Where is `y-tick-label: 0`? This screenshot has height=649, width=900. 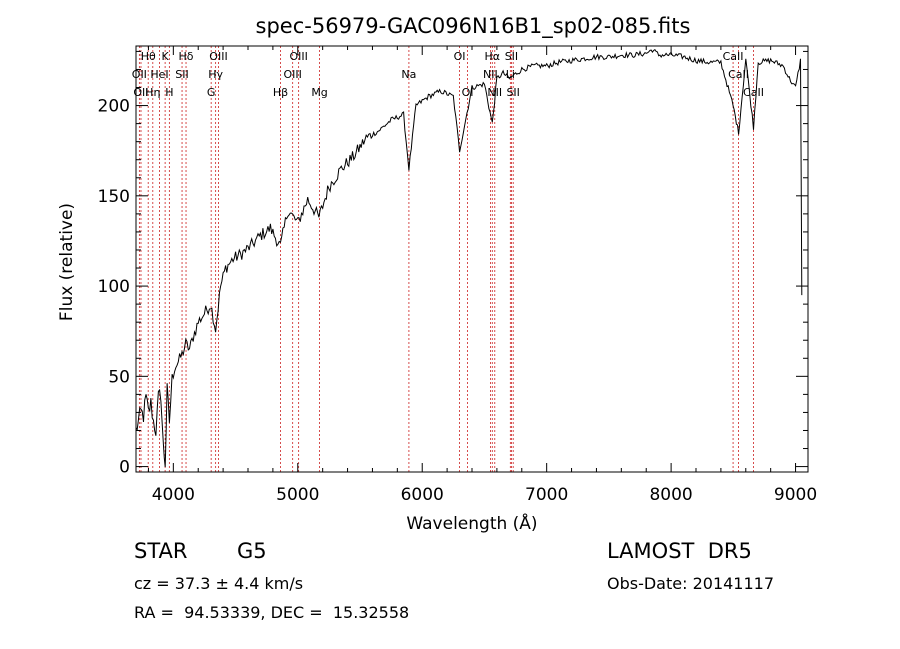 y-tick-label: 0 is located at coordinates (124, 468).